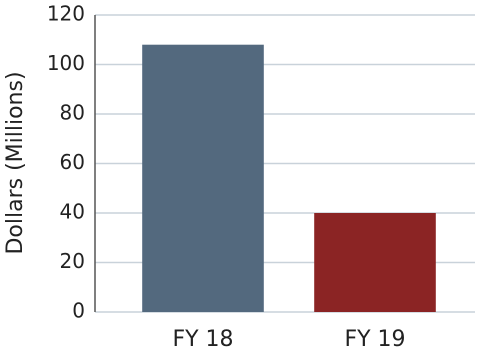  I want to click on y-tick-label: 20, so click(72, 261).